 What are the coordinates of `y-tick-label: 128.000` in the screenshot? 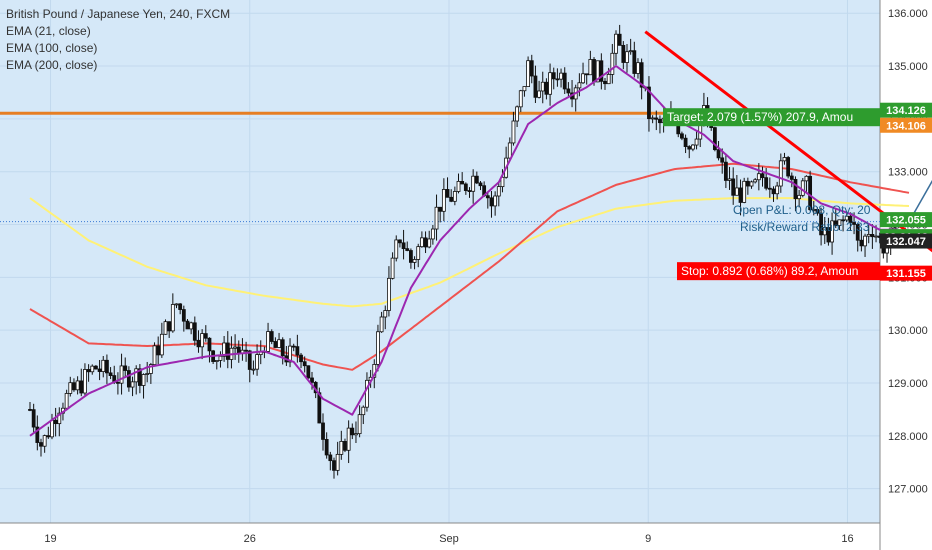 It's located at (908, 437).